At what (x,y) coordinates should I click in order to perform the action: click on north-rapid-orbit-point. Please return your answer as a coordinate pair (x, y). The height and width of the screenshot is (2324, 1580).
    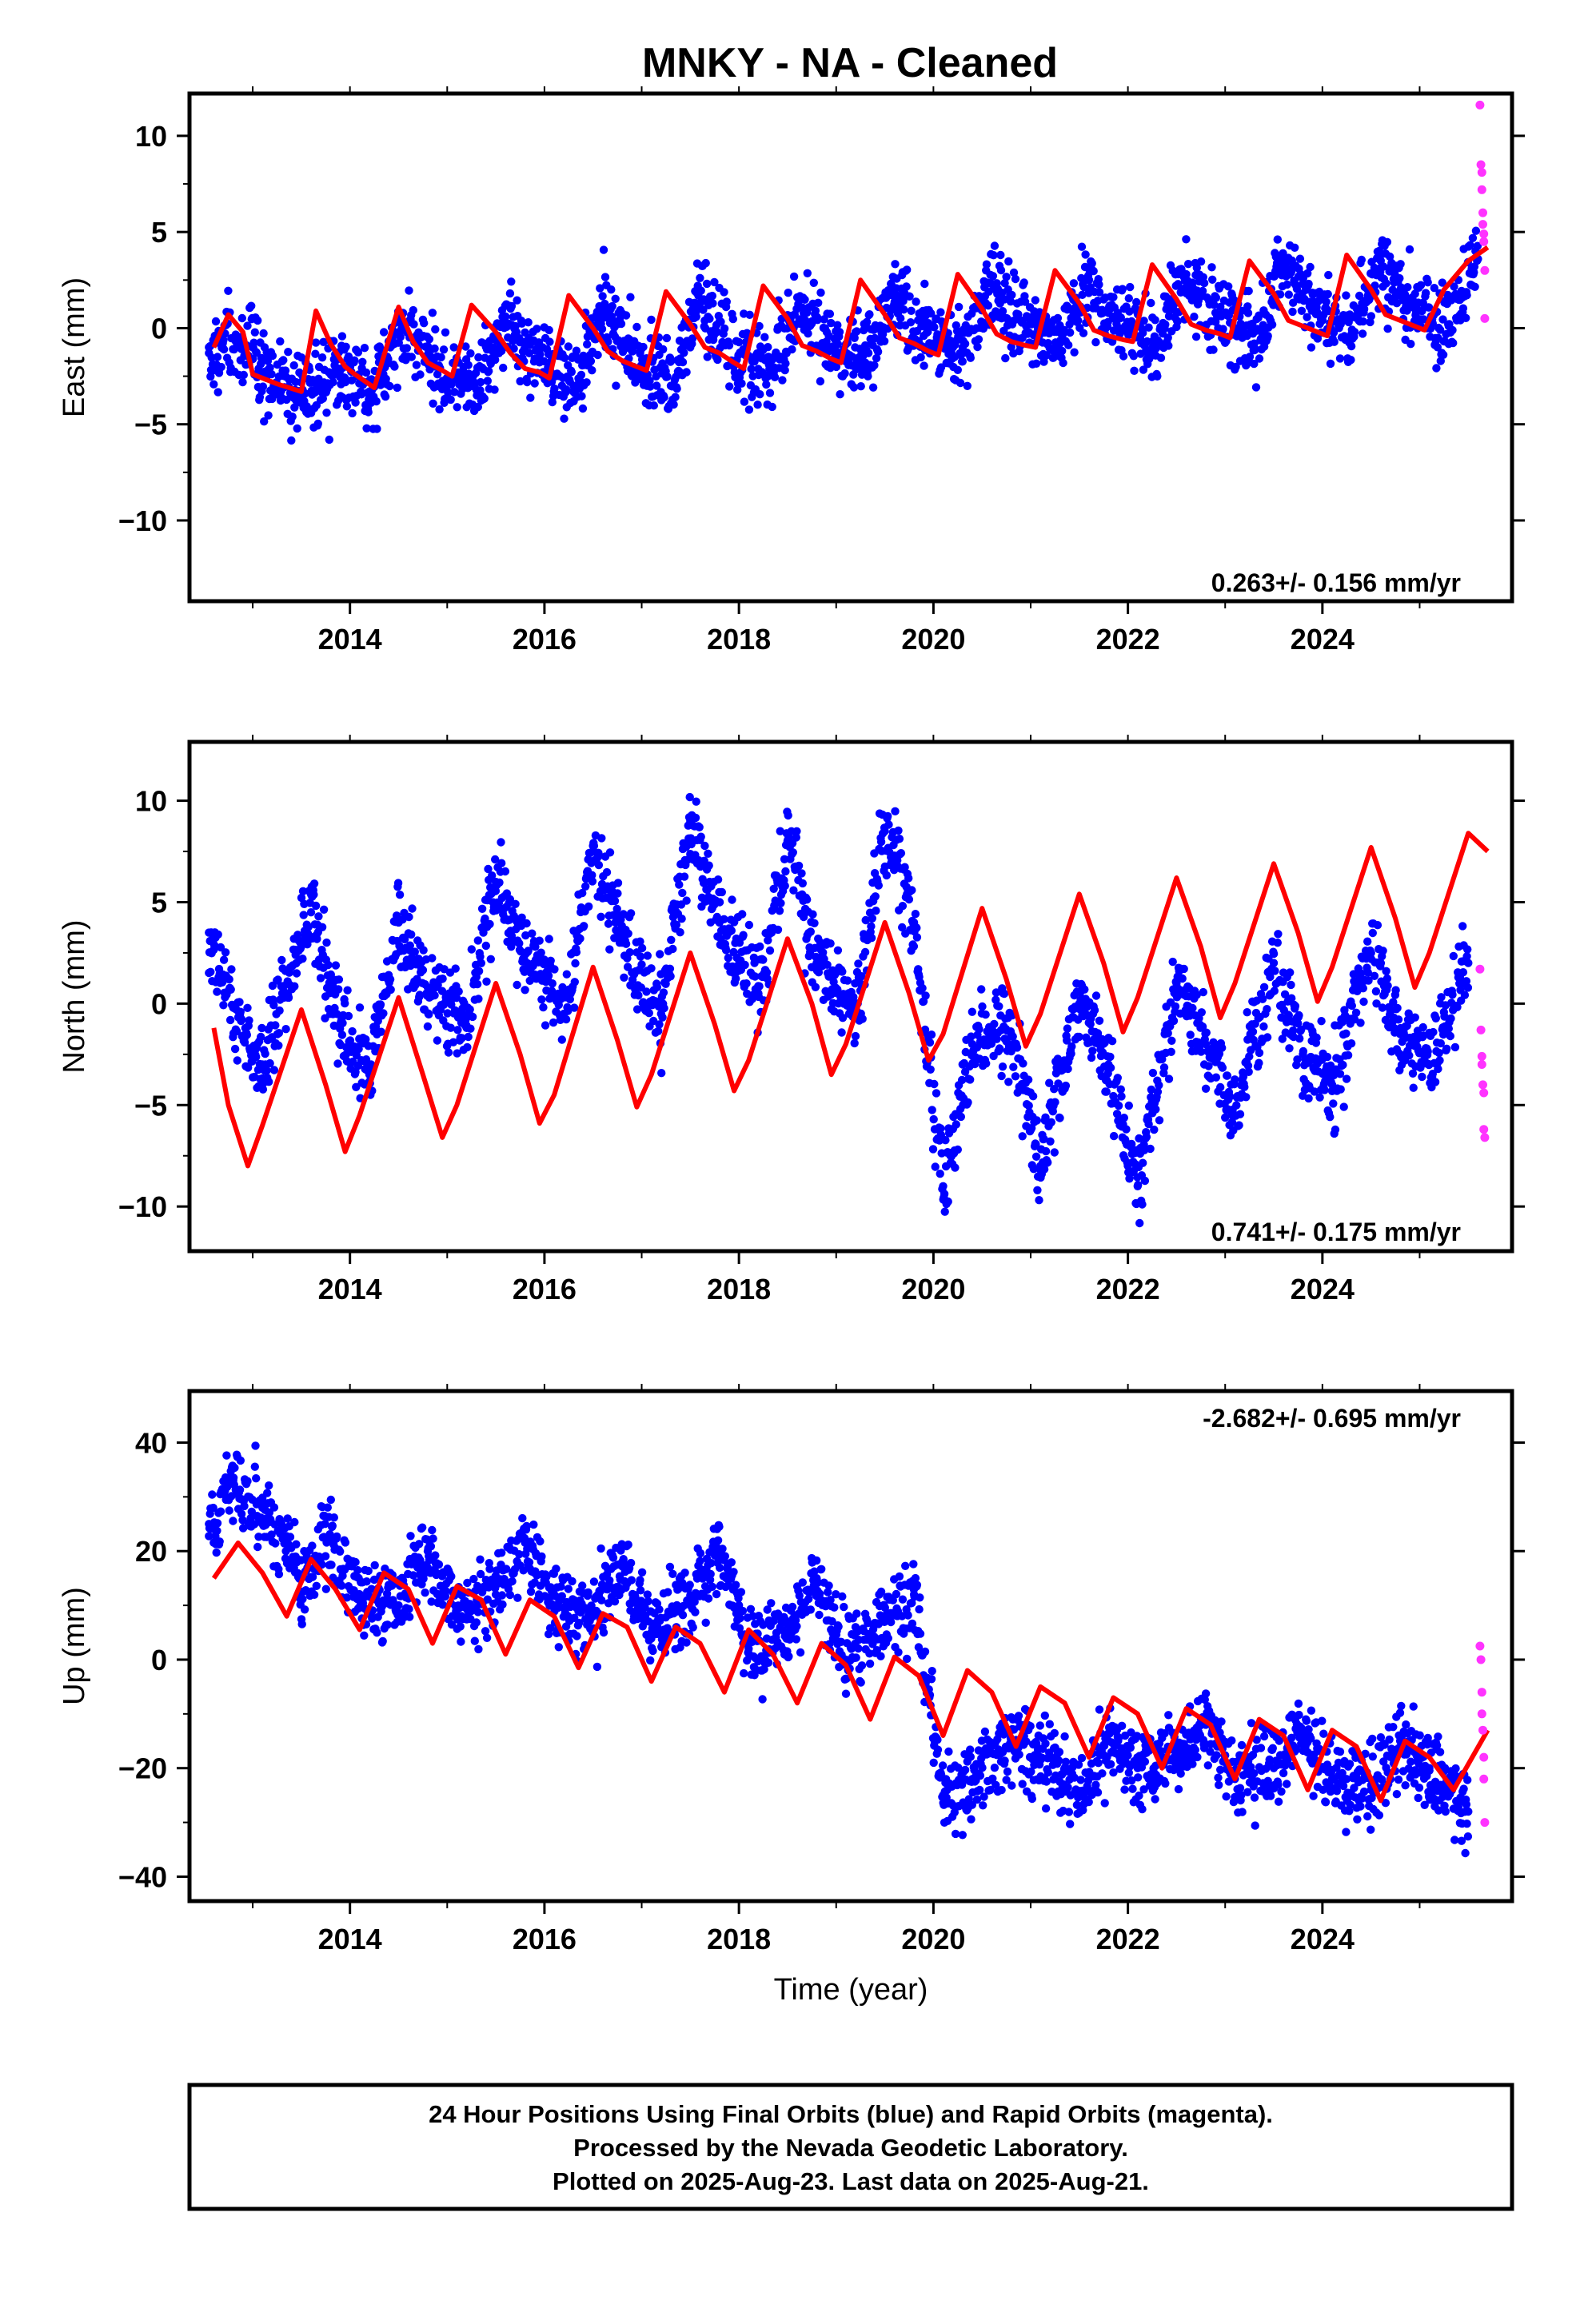
    Looking at the image, I should click on (1482, 1064).